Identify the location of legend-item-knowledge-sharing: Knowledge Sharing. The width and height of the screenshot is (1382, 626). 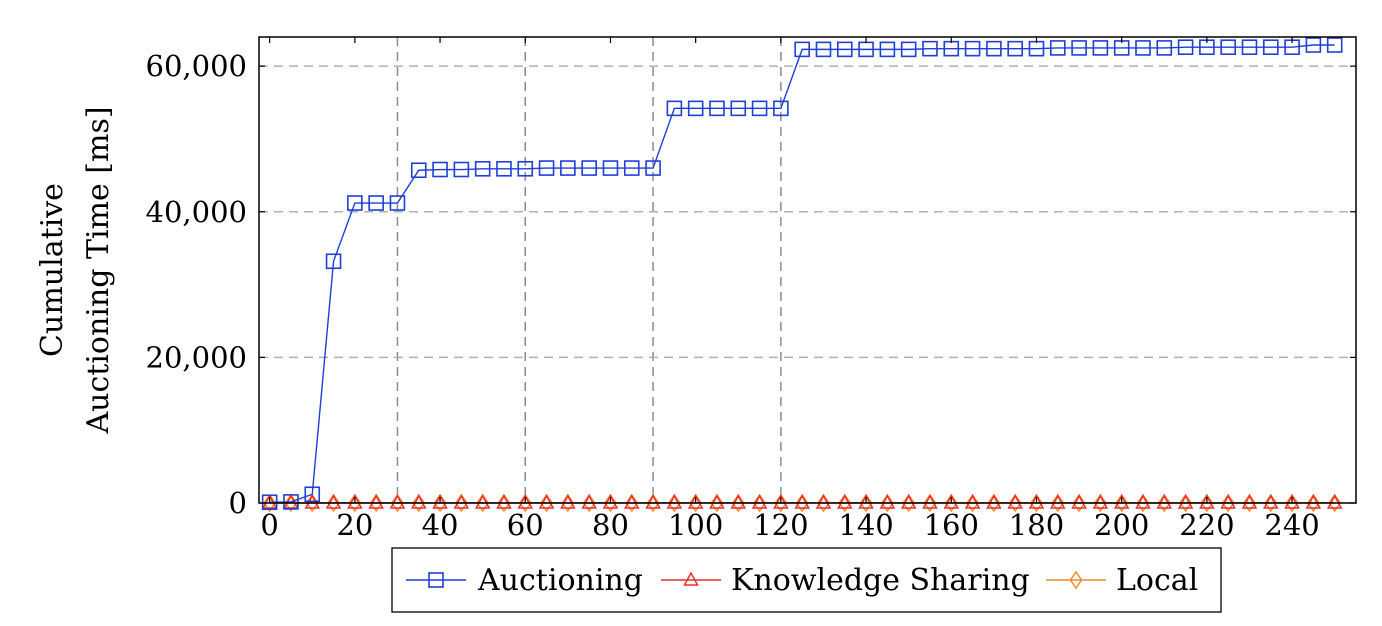
(845, 580).